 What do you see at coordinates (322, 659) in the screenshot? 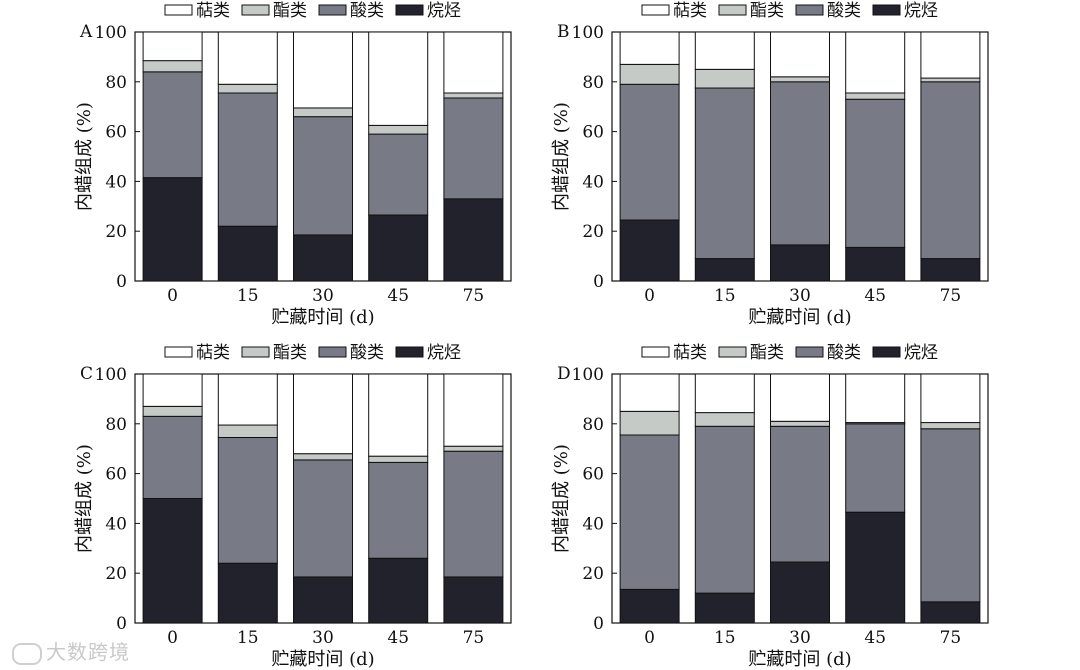
I see `x-axis-label: 贮藏时间 (d)` at bounding box center [322, 659].